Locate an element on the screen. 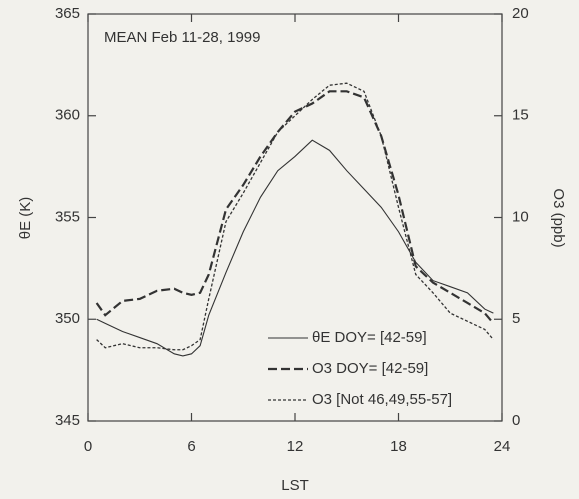 This screenshot has width=579, height=499. y2-tick-label: 20 is located at coordinates (520, 13).